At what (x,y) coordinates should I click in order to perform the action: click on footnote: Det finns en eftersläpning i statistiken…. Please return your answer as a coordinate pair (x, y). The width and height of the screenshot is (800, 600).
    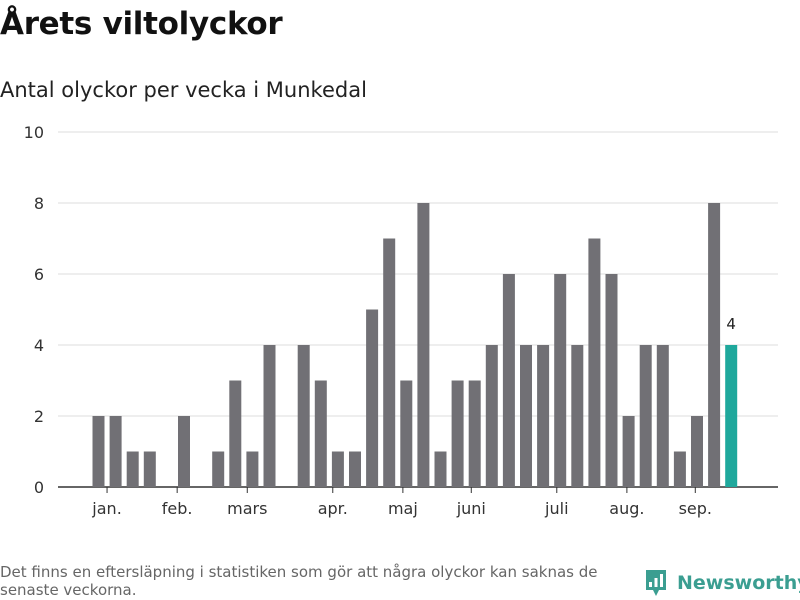
    Looking at the image, I should click on (299, 581).